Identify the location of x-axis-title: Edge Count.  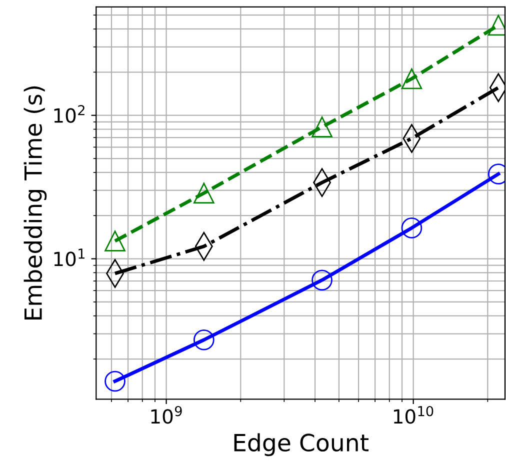
(301, 444).